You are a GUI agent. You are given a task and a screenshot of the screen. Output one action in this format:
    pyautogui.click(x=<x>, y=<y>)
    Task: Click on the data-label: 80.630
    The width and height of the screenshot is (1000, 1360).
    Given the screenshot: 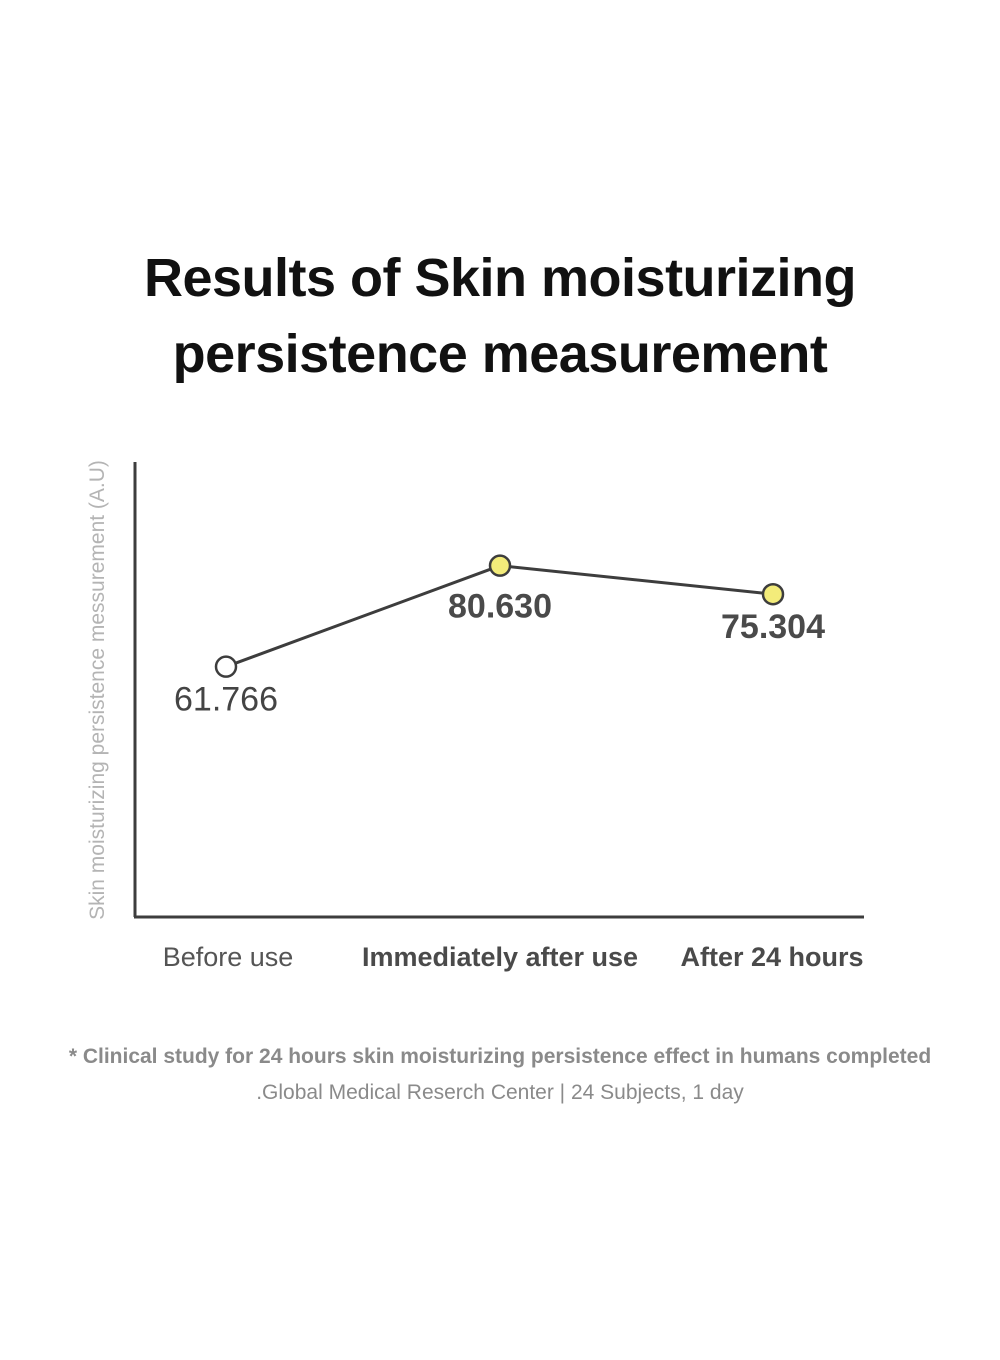 What is the action you would take?
    pyautogui.click(x=500, y=607)
    